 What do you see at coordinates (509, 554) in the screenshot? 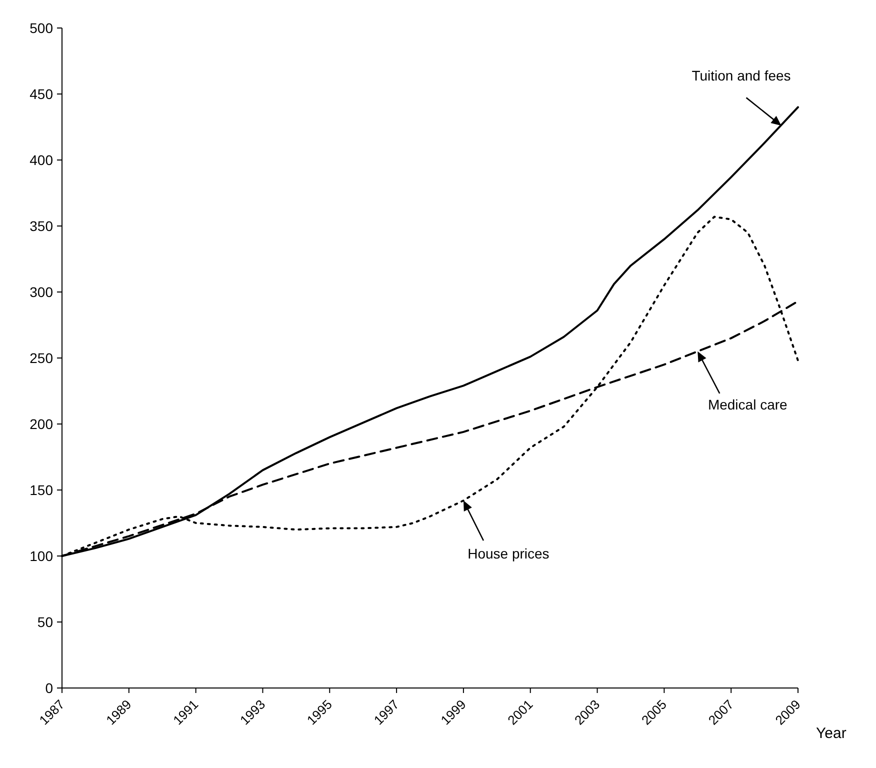
I see `annotation: House prices` at bounding box center [509, 554].